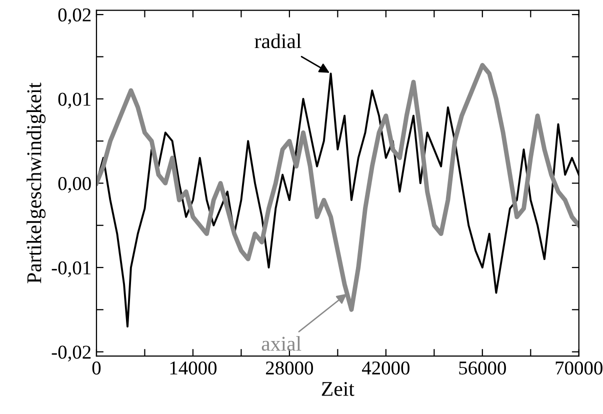 This screenshot has width=603, height=414. I want to click on x-tick-label: 28000, so click(290, 368).